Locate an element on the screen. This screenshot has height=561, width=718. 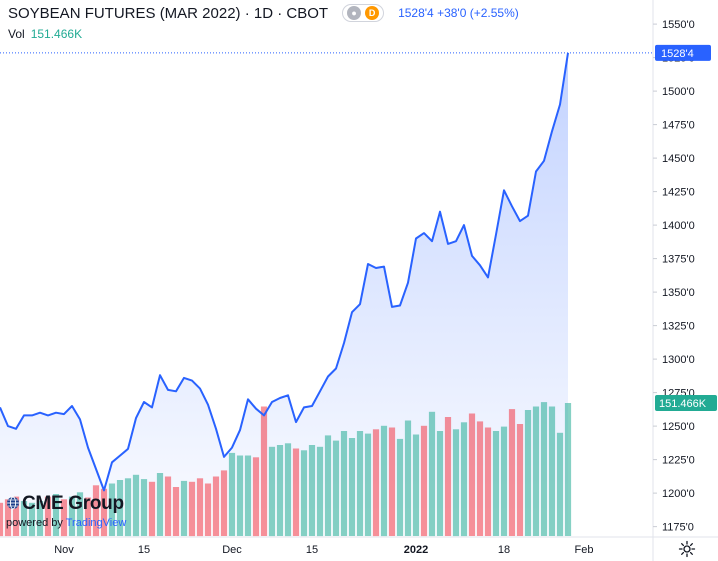
x-tick-label: Nov is located at coordinates (64, 550).